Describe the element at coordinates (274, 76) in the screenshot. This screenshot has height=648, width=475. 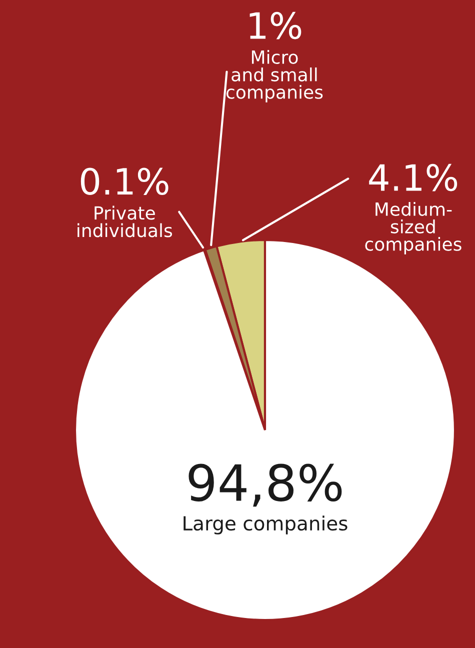
I see `slice-label: Micro and small companies` at that location.